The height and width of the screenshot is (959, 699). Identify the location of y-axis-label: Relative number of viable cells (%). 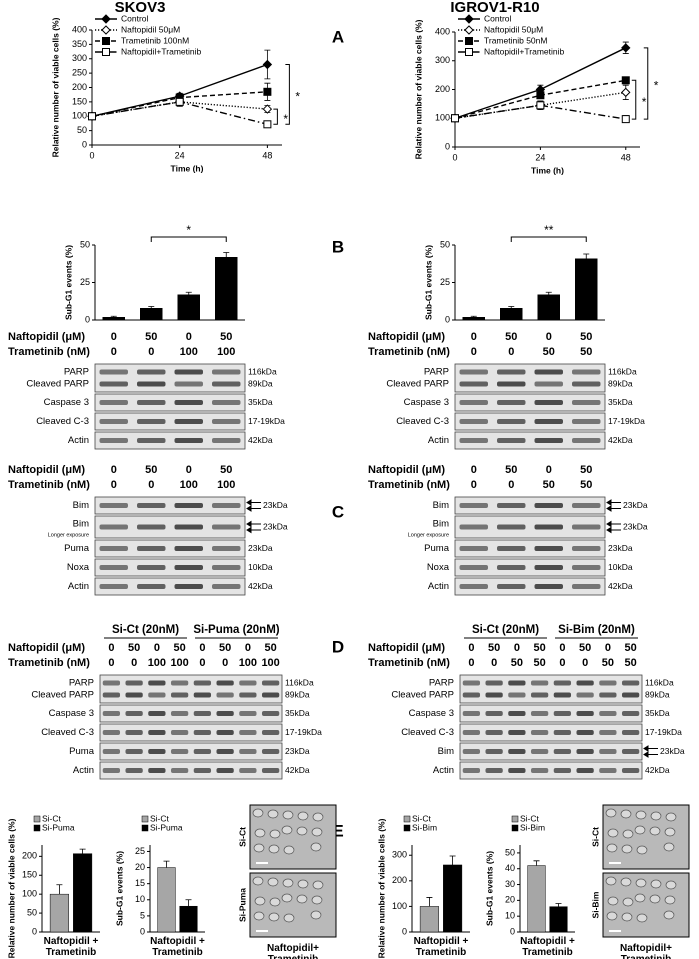
(381, 888).